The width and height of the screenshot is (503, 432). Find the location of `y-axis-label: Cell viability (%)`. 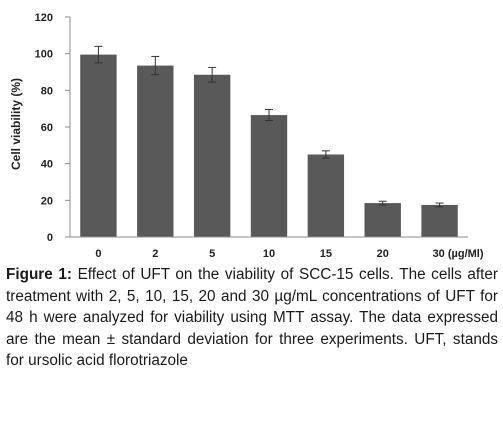

y-axis-label: Cell viability (%) is located at coordinates (16, 124).